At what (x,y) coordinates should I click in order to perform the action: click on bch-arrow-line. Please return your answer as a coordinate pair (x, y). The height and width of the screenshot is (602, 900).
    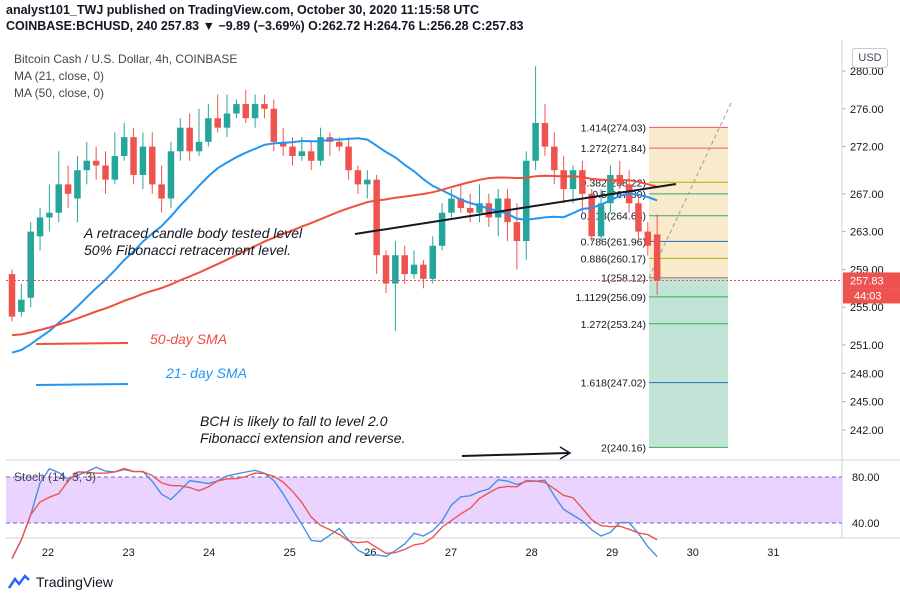
    Looking at the image, I should click on (515, 454).